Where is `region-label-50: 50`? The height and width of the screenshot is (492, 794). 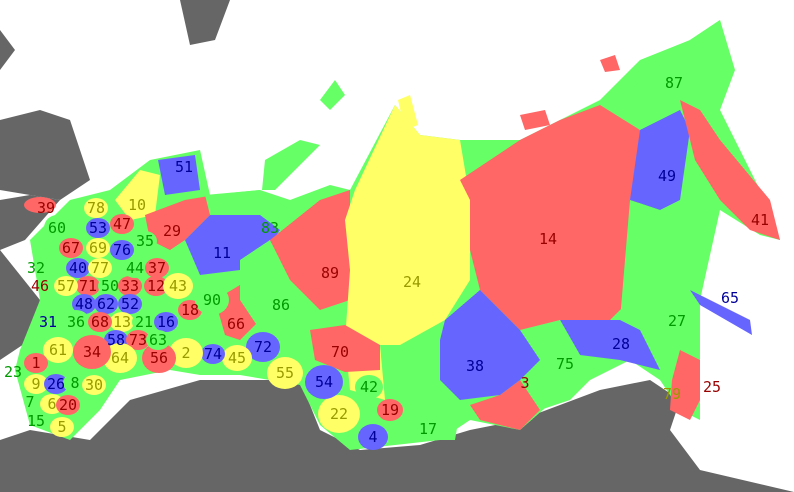 region-label-50: 50 is located at coordinates (110, 286).